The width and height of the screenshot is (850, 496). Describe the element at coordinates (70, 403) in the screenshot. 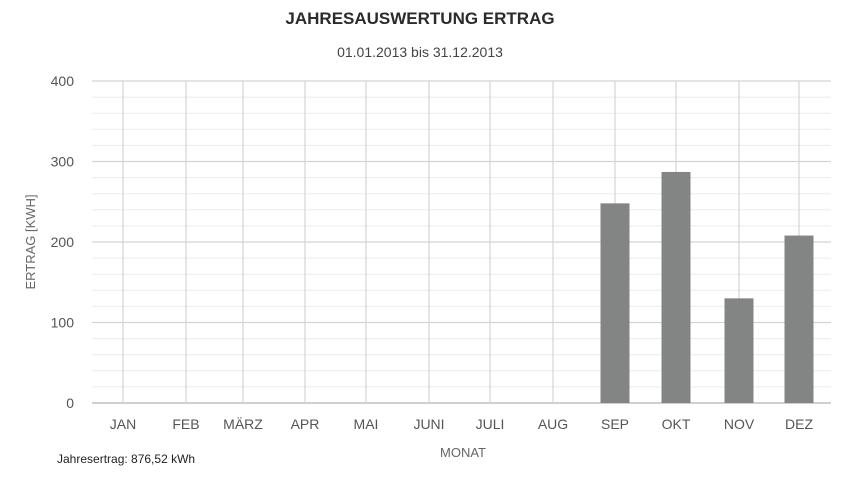

I see `y-tick-label: 0` at that location.